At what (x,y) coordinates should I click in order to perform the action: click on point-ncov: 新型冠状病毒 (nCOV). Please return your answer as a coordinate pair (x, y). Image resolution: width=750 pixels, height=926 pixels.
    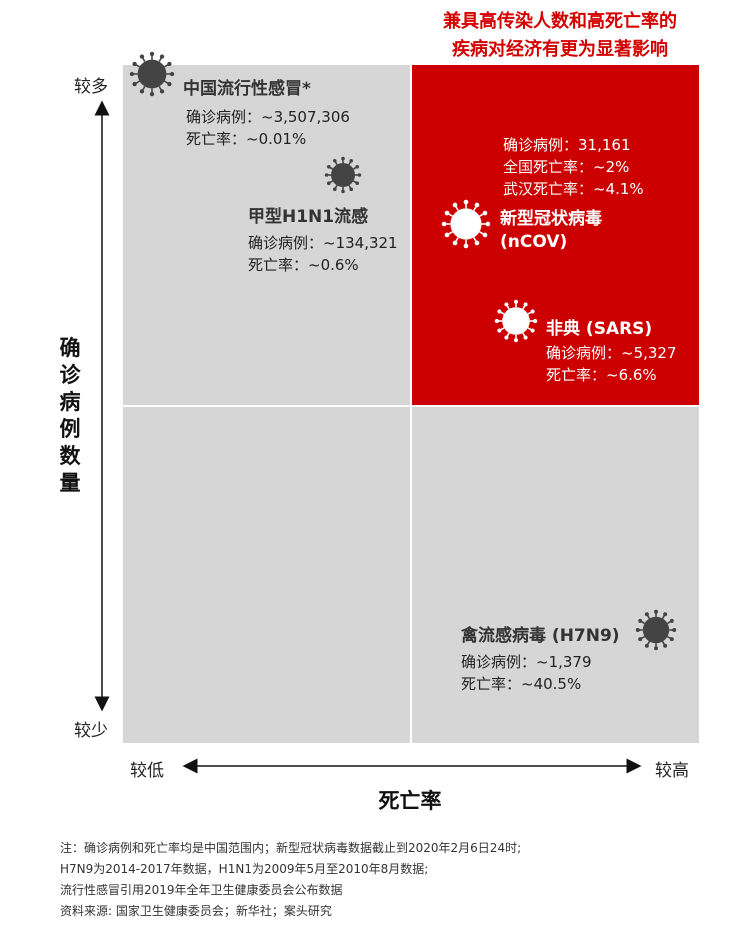
    Looking at the image, I should click on (551, 231).